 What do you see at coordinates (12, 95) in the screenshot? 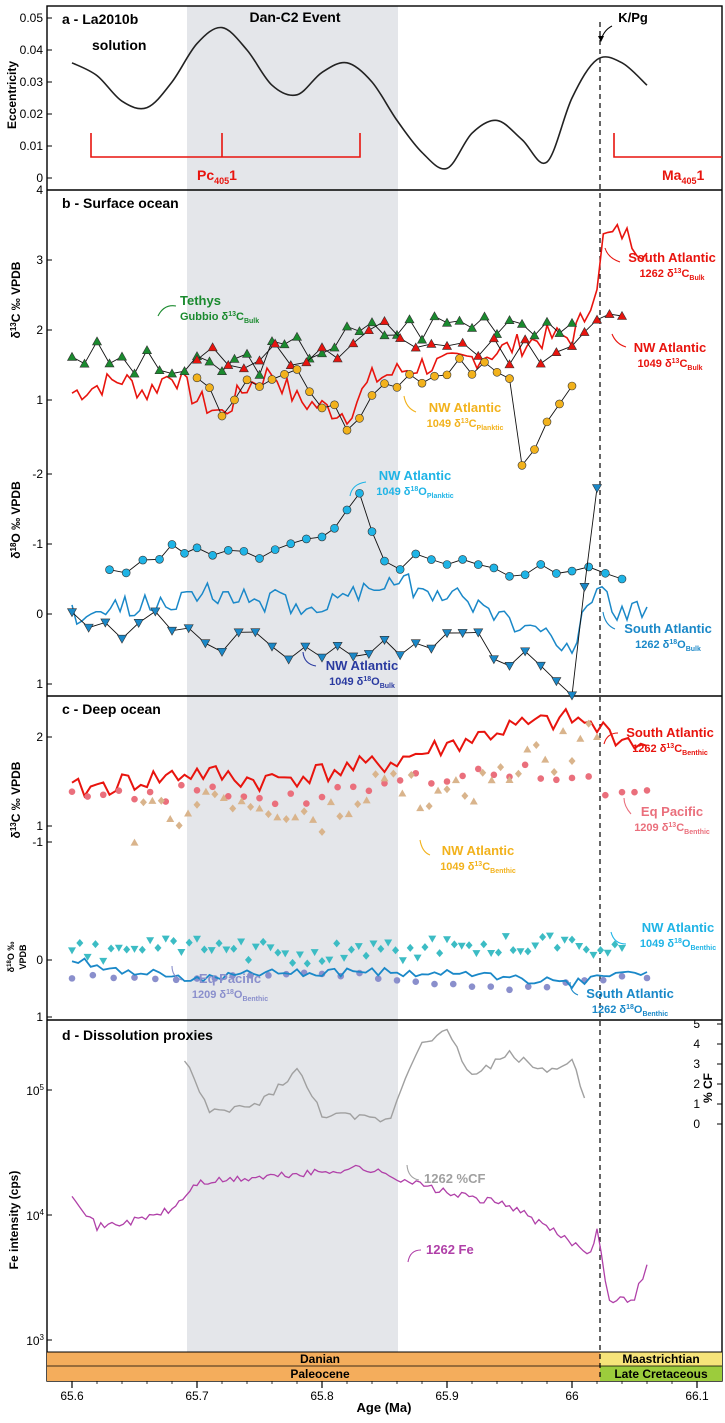
I see `panel-a-ylabel: Eccentricity` at bounding box center [12, 95].